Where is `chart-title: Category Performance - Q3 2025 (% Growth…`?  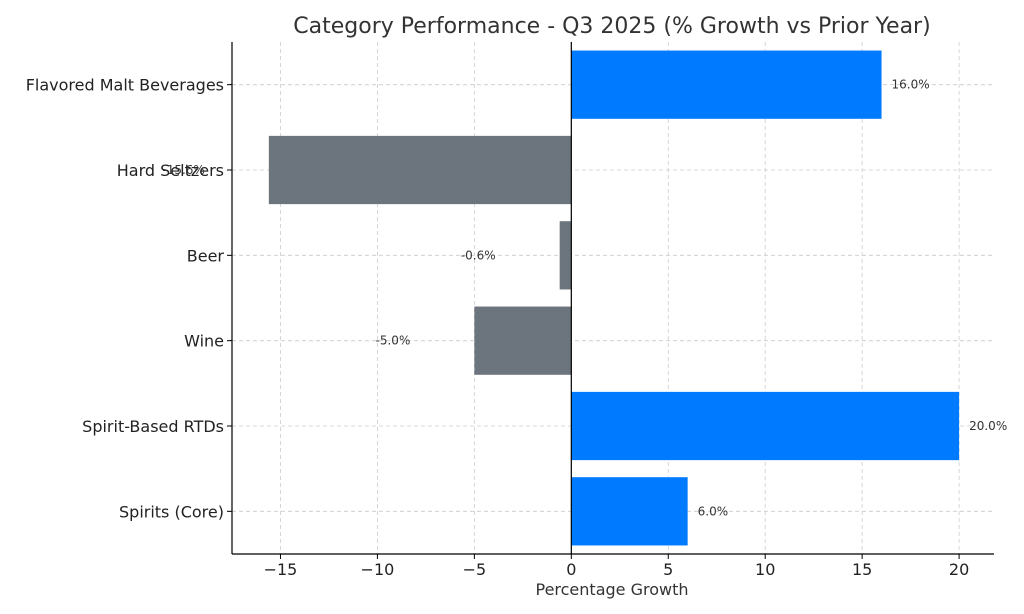 chart-title: Category Performance - Q3 2025 (% Growth… is located at coordinates (611, 26).